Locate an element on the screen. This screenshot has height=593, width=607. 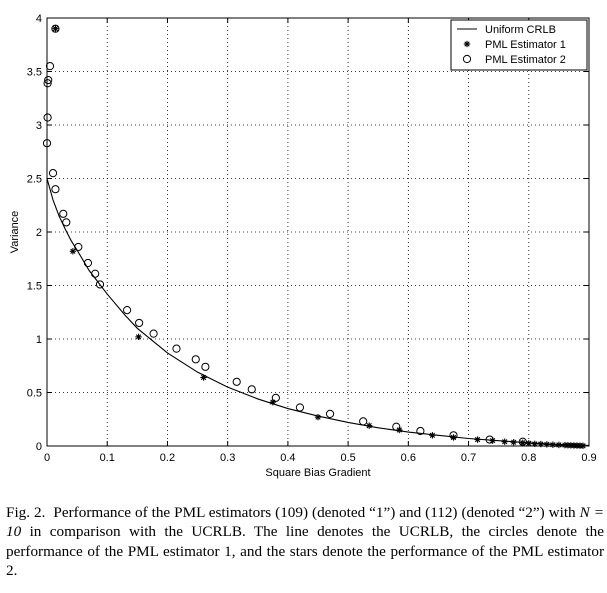
x-tick-label: 0.9 is located at coordinates (588, 458).